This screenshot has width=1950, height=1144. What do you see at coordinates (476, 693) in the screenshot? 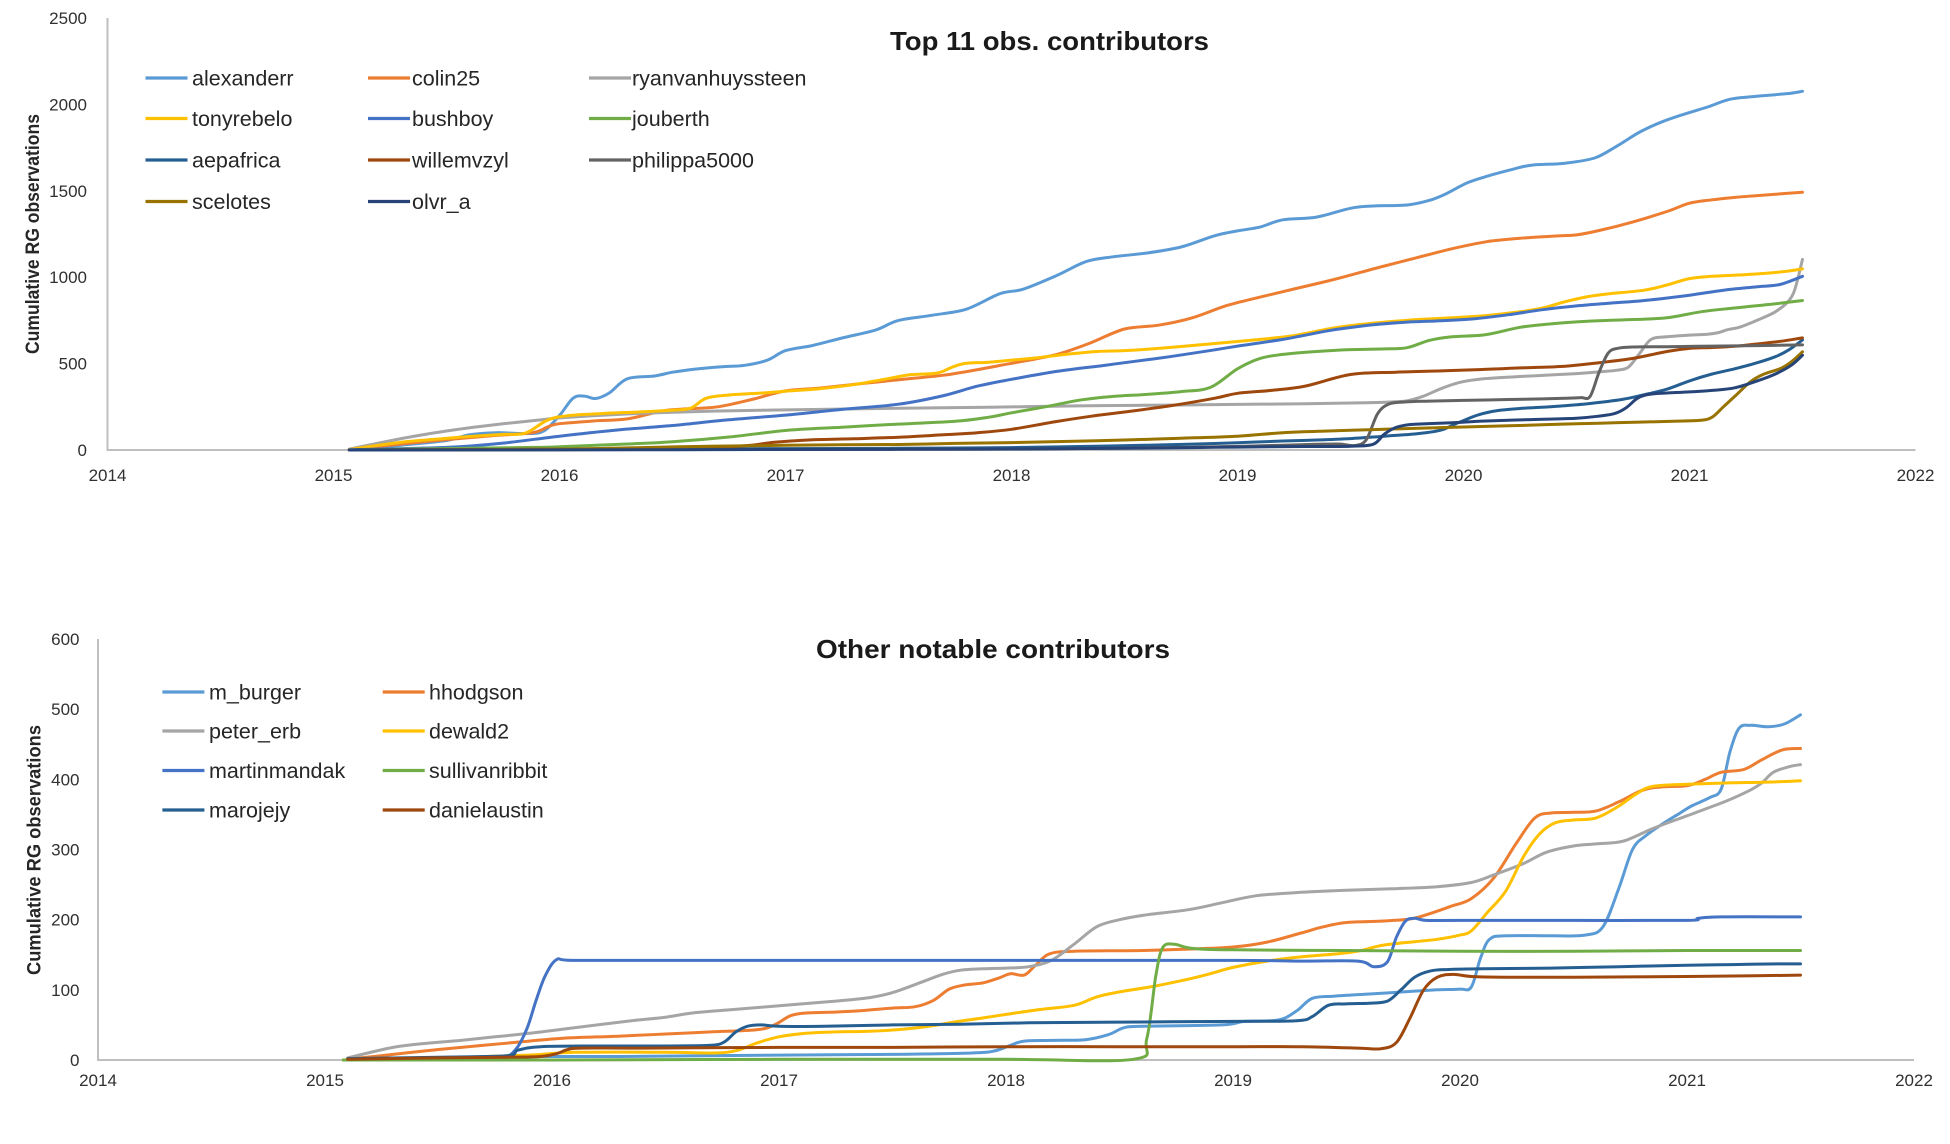
I see `svg-text: hhodgson` at bounding box center [476, 693].